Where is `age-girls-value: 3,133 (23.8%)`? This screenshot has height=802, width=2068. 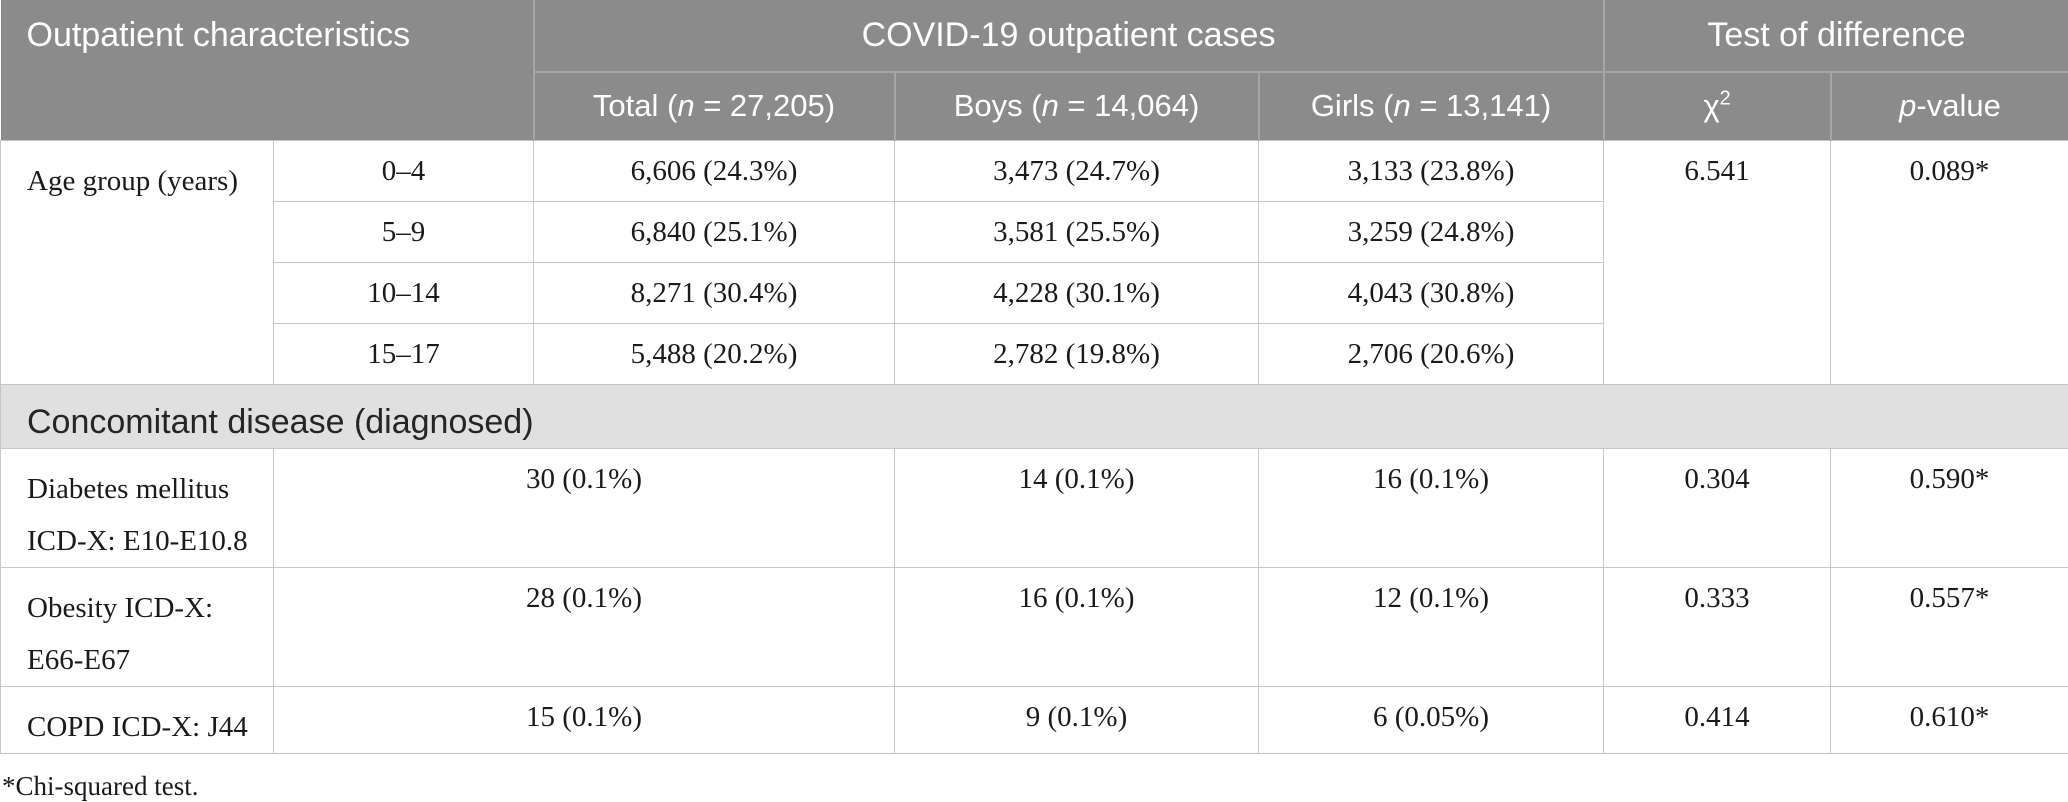 age-girls-value: 3,133 (23.8%) is located at coordinates (1431, 170).